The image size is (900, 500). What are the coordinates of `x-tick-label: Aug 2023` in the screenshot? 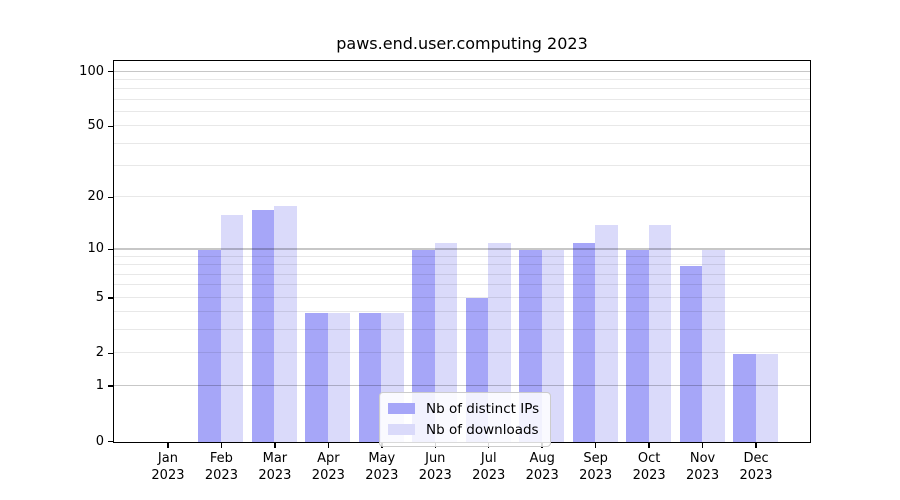 It's located at (542, 467).